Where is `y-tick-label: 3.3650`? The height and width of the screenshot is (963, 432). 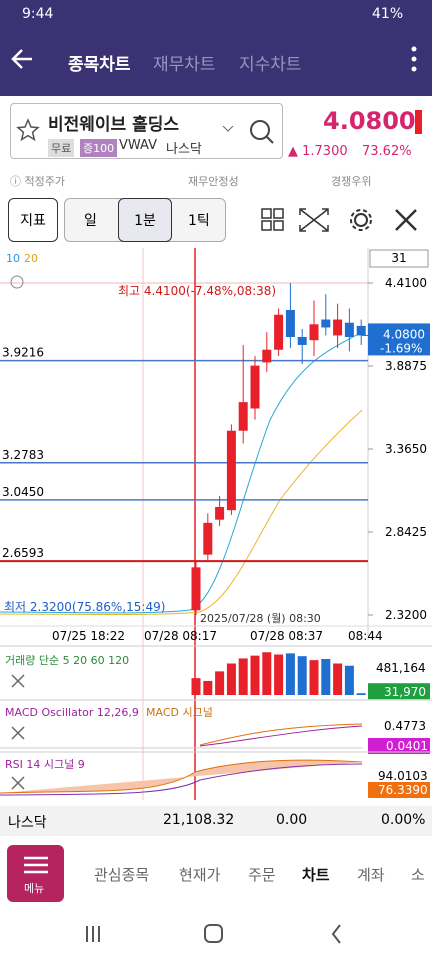
y-tick-label: 3.3650 is located at coordinates (406, 449).